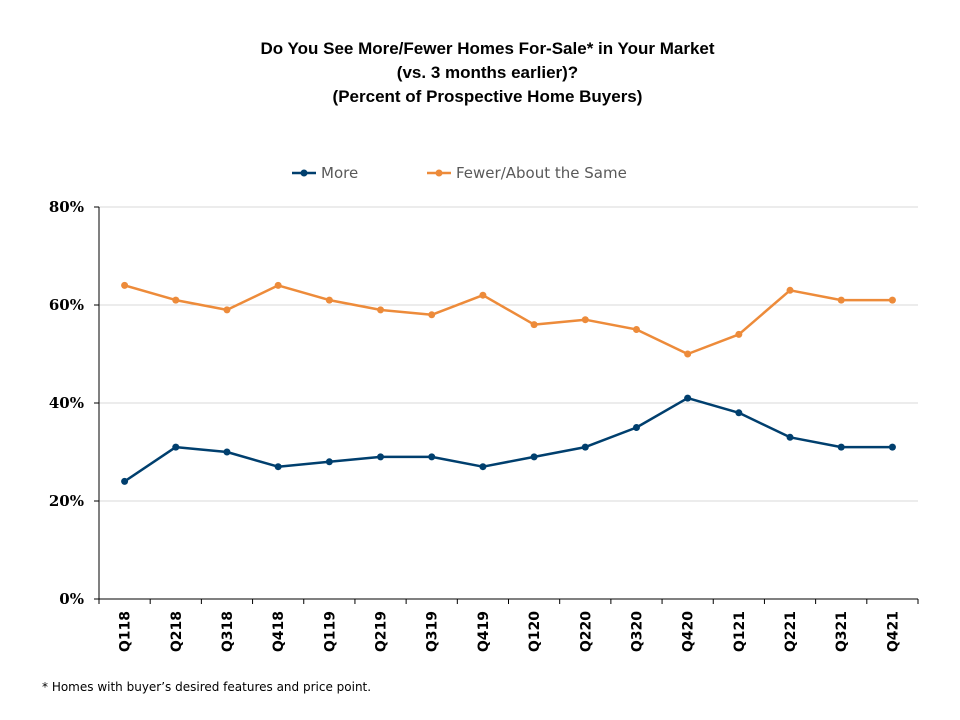 This screenshot has height=720, width=960. Describe the element at coordinates (126, 631) in the screenshot. I see `x-tick-label: Q118` at that location.